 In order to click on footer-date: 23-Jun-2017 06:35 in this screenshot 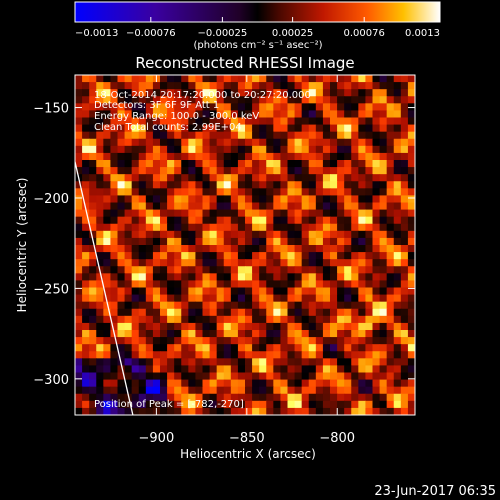, I will do `click(435, 491)`.